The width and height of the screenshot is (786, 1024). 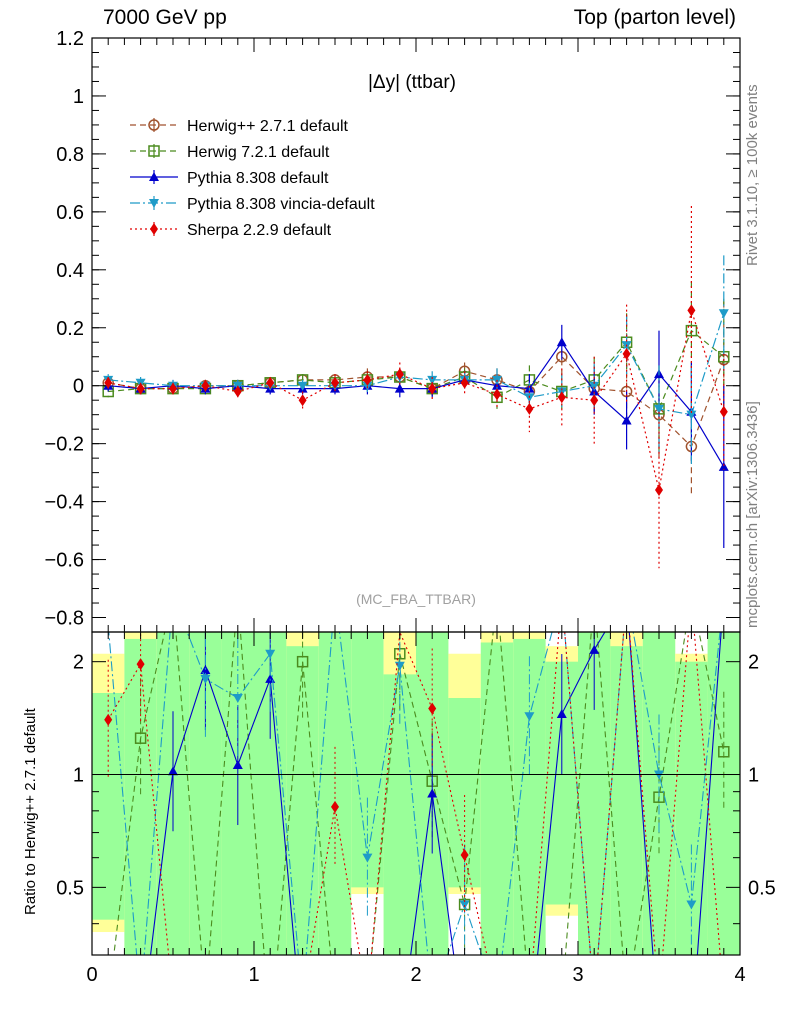 I want to click on header-right: Top (parton level), so click(x=654, y=17).